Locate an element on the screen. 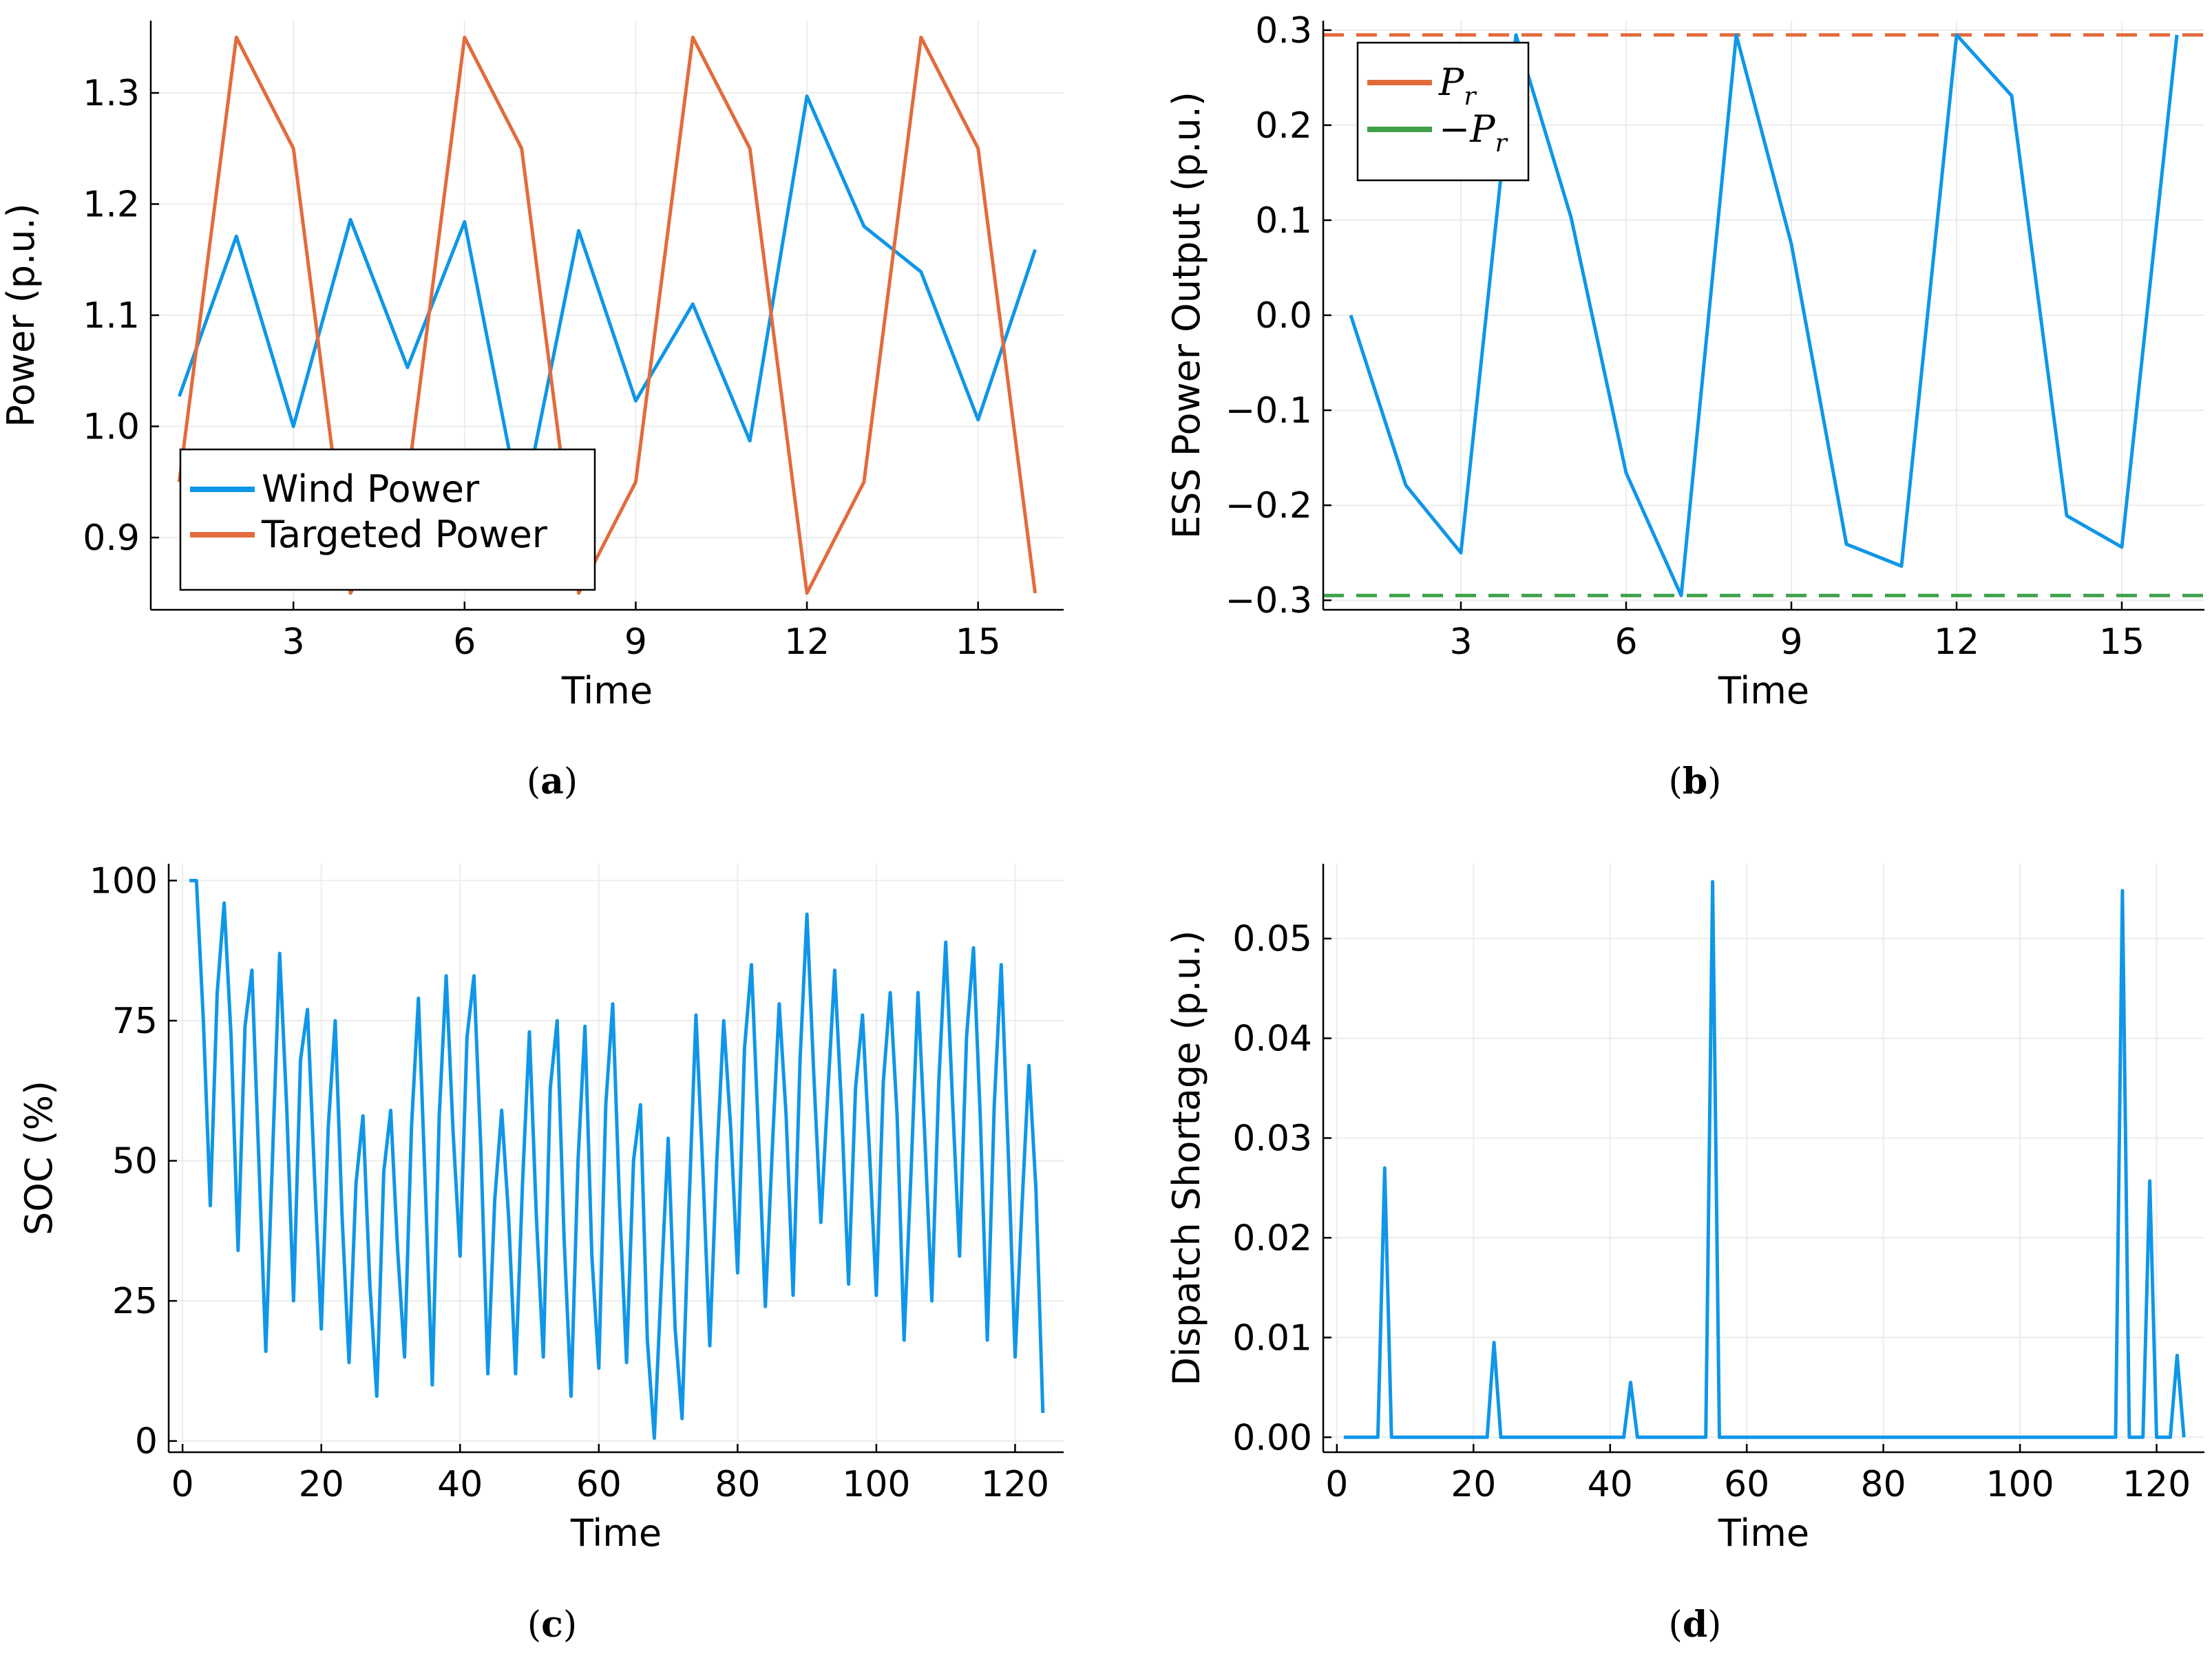 This screenshot has height=1658, width=2212. y-axis-label: Power (p.u.) is located at coordinates (21, 315).